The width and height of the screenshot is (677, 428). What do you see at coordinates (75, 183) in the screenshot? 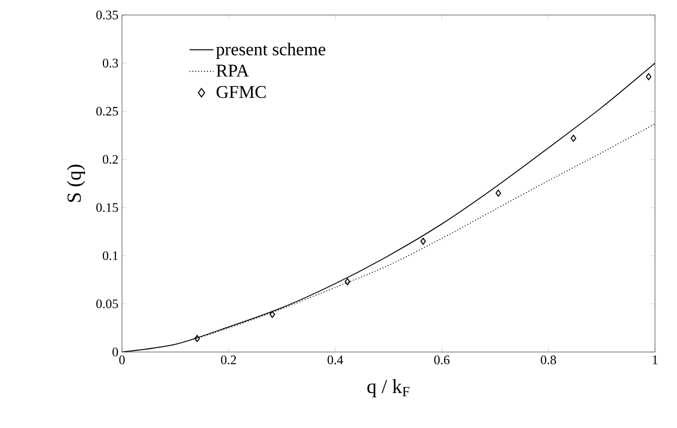
I see `y-axis-title: S (q)` at bounding box center [75, 183].